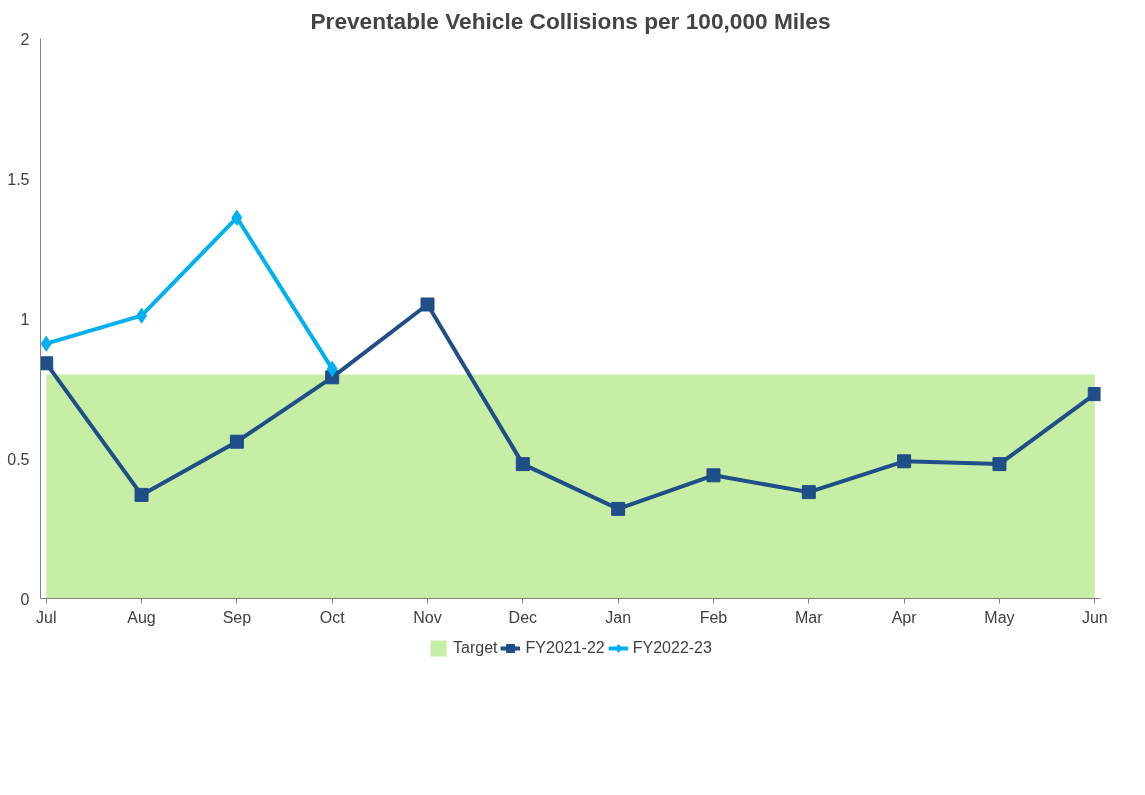 This screenshot has height=795, width=1145. I want to click on x-tick-label: May, so click(999, 617).